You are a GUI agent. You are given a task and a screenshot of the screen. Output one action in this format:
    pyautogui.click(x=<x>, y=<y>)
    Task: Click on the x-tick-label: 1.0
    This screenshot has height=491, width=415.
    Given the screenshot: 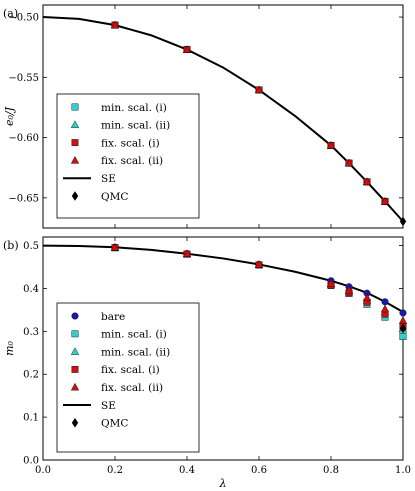 What is the action you would take?
    pyautogui.click(x=403, y=470)
    